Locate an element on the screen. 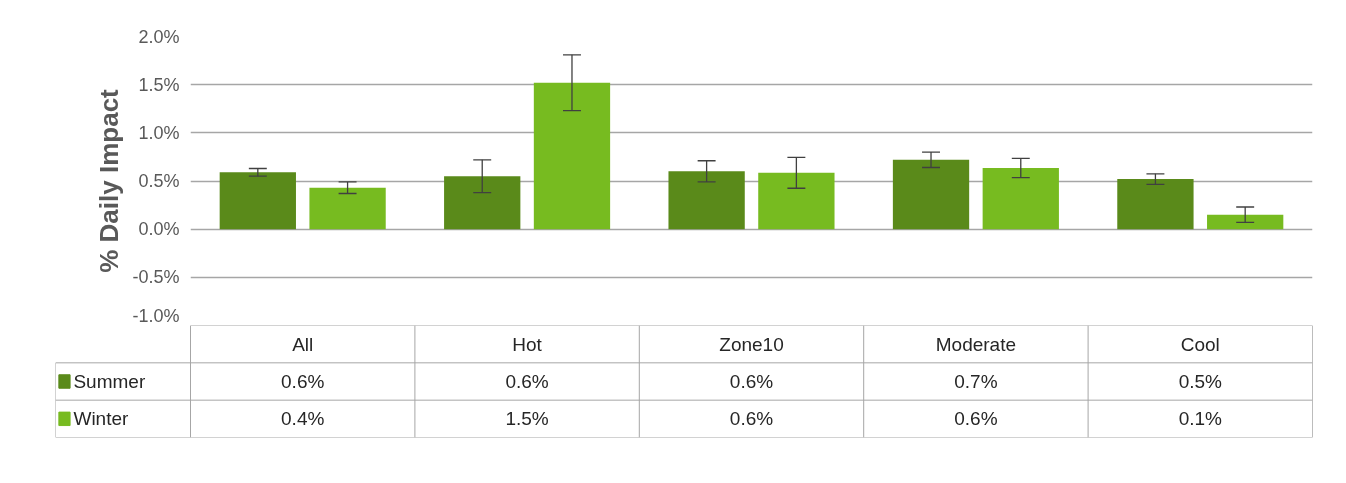 This screenshot has height=483, width=1346. y-tick-label: 2.0% is located at coordinates (159, 36).